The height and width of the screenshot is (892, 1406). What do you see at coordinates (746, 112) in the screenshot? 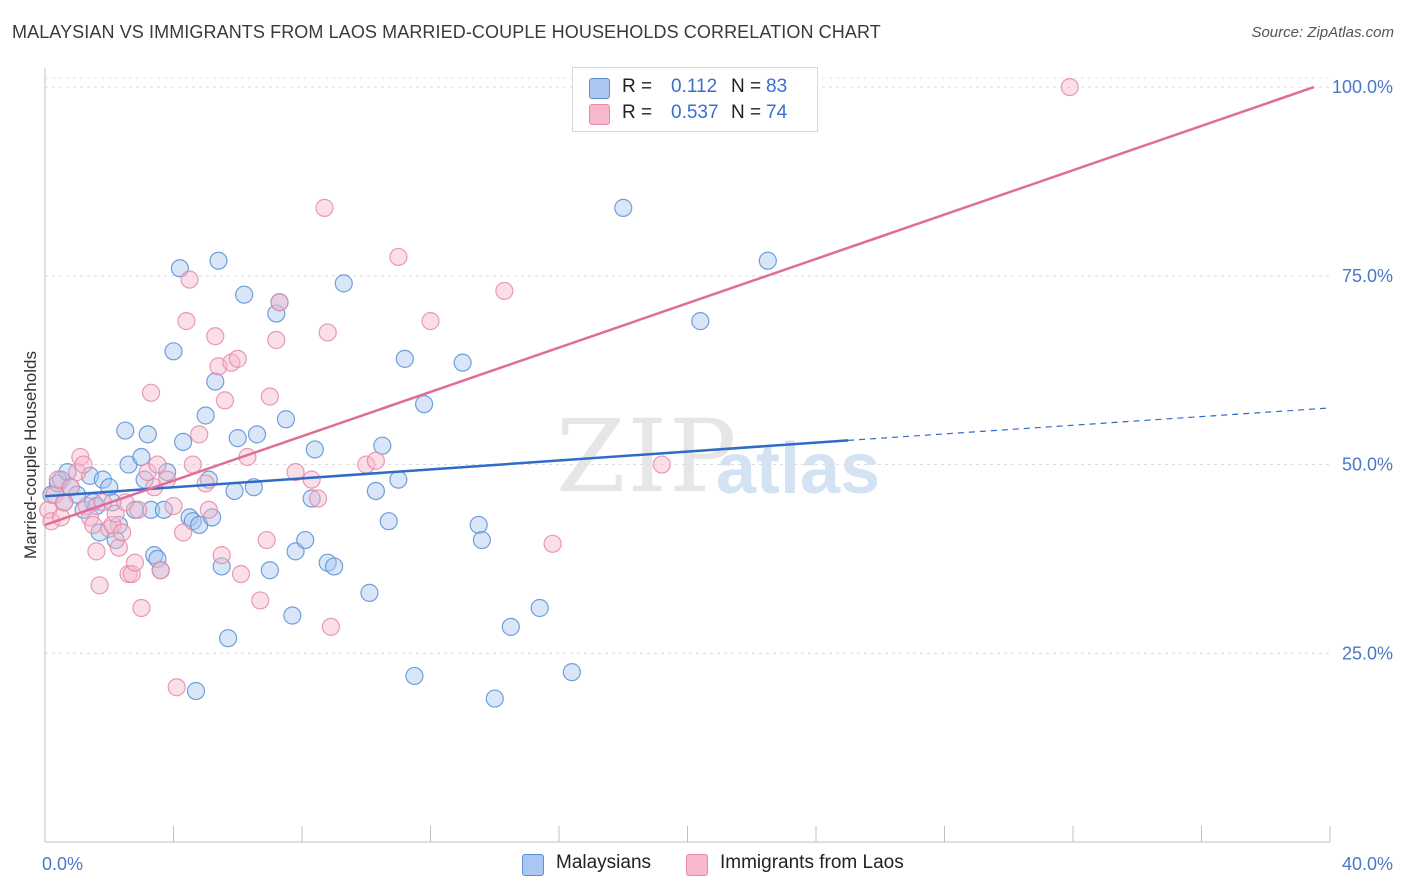
I see `legend-n-label: N =` at bounding box center [746, 112].